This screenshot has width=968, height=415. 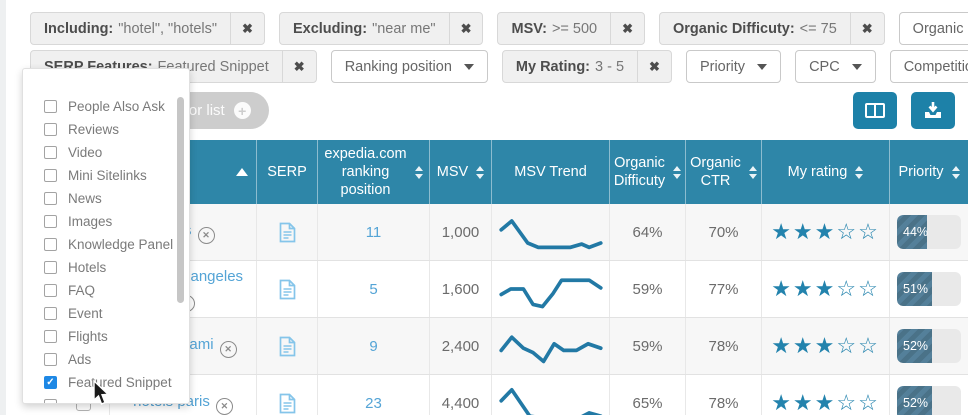 What do you see at coordinates (373, 232) in the screenshot?
I see `ranking-position-link: 11` at bounding box center [373, 232].